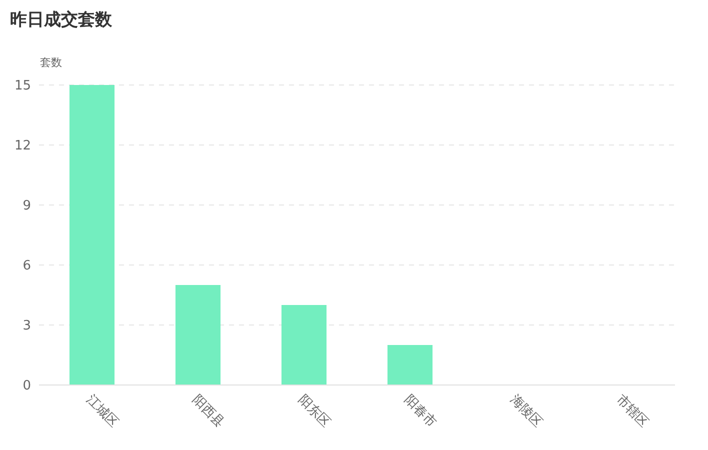 Image resolution: width=708 pixels, height=450 pixels. Describe the element at coordinates (632, 411) in the screenshot. I see `x-tick-label: 市辖区` at that location.